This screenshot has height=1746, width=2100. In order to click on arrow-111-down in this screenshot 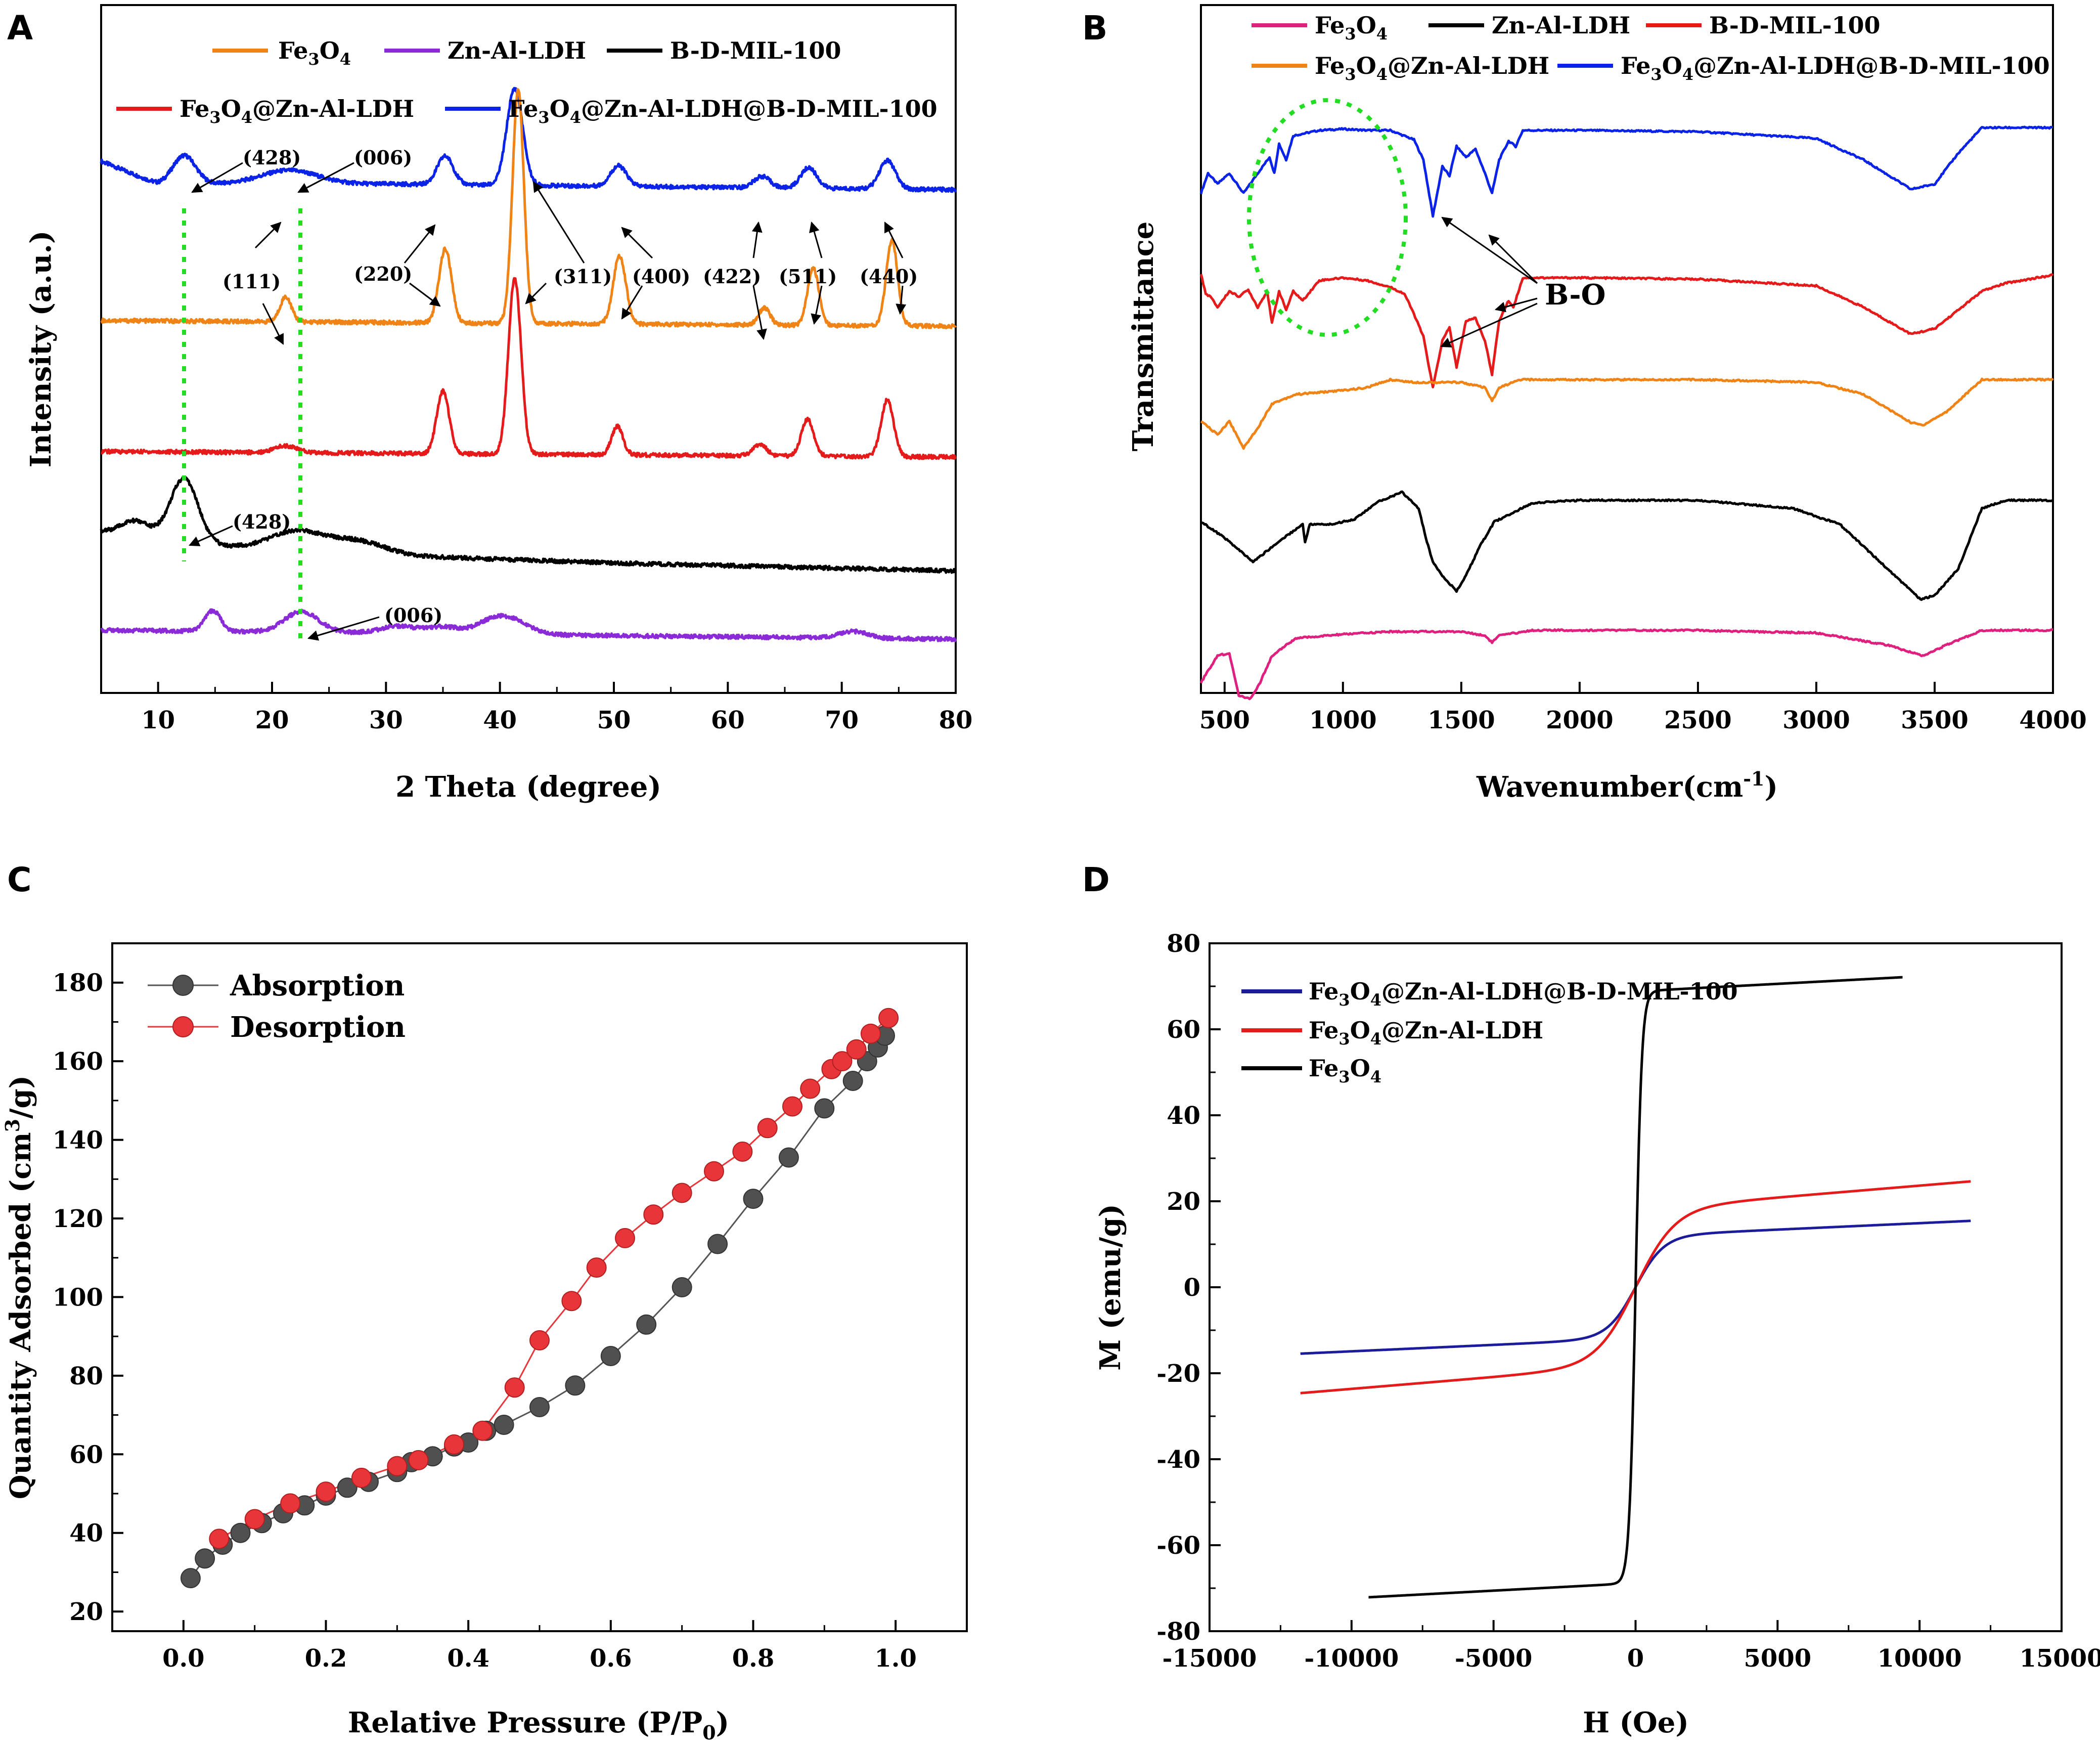, I will do `click(273, 324)`.